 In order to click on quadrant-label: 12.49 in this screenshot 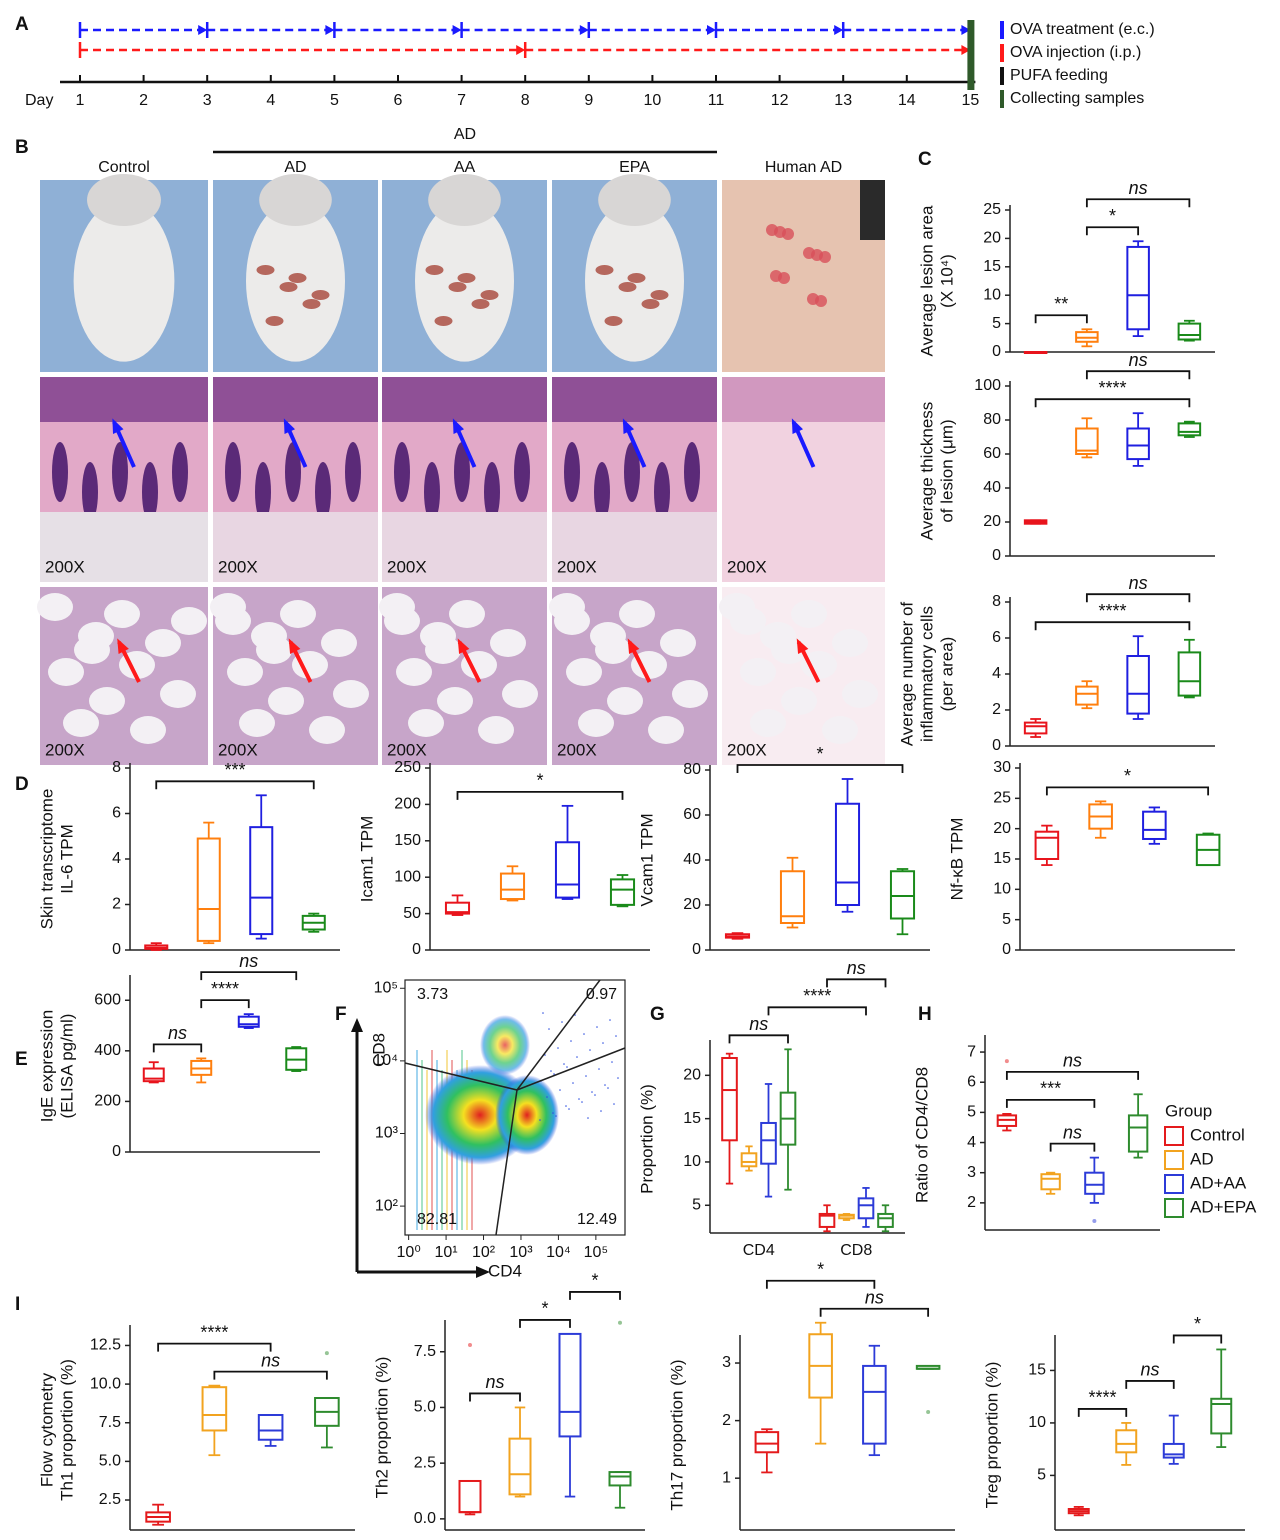, I will do `click(597, 1219)`.